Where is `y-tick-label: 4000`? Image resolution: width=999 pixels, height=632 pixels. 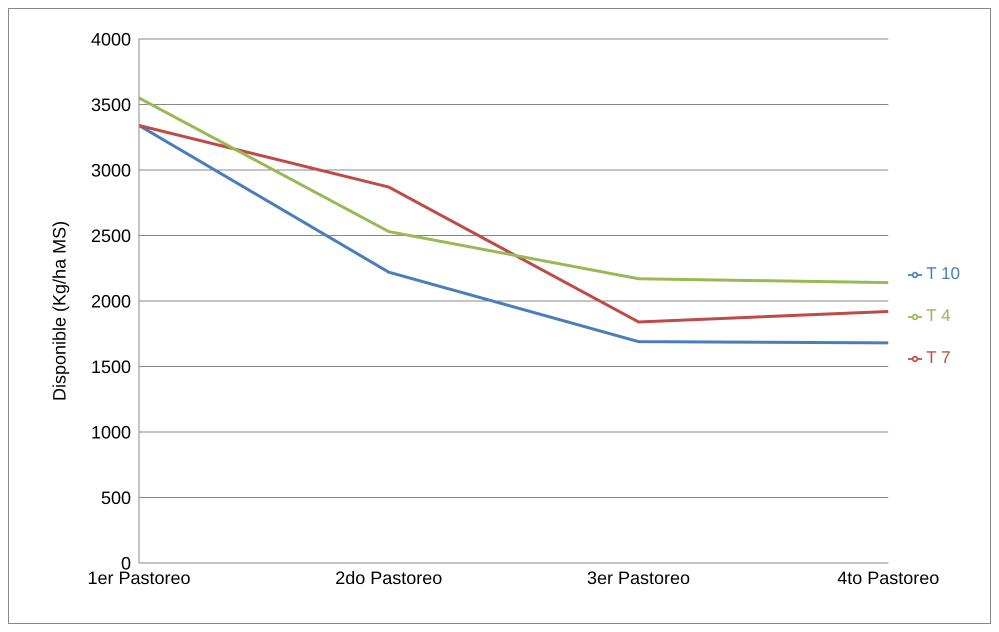 y-tick-label: 4000 is located at coordinates (110, 39).